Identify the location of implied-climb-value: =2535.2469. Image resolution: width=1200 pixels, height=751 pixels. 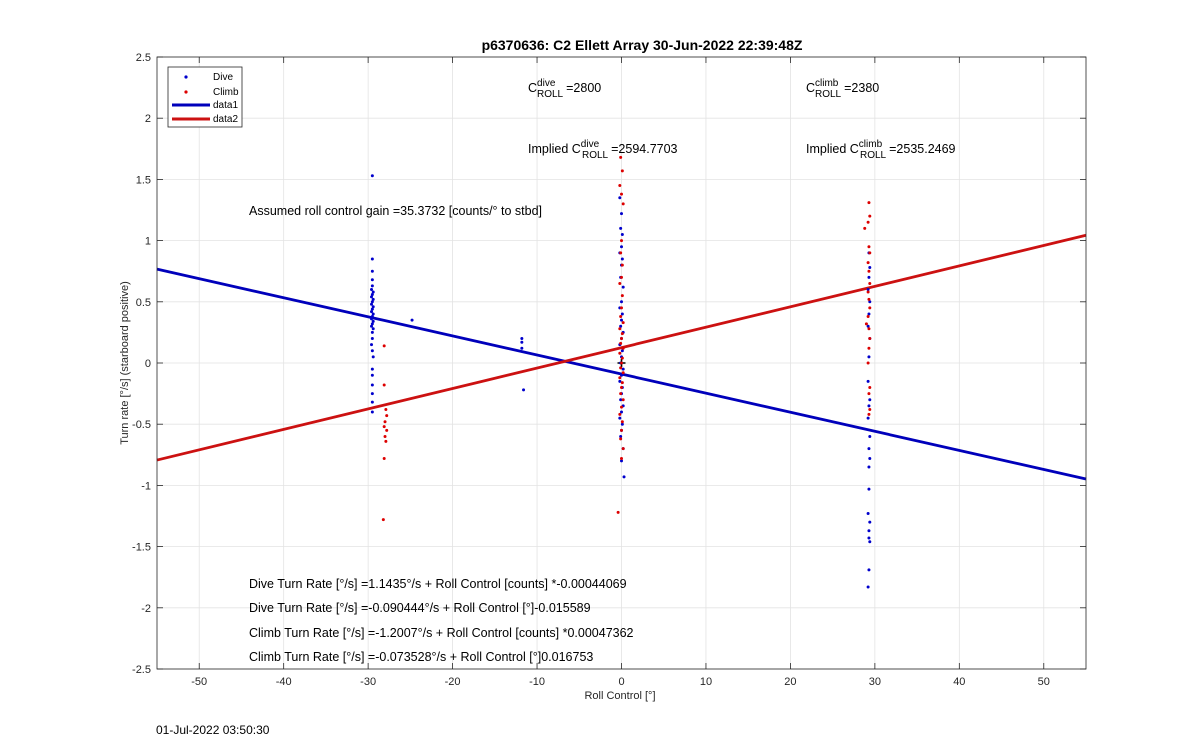
(922, 149).